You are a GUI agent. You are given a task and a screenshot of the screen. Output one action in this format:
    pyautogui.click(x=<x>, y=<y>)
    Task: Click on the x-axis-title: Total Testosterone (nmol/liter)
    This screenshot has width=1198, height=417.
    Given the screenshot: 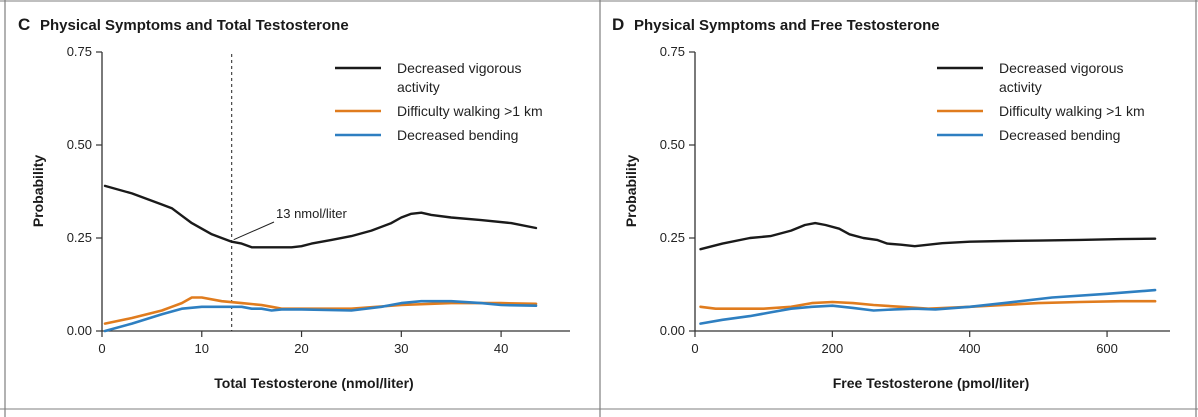 What is the action you would take?
    pyautogui.click(x=313, y=383)
    